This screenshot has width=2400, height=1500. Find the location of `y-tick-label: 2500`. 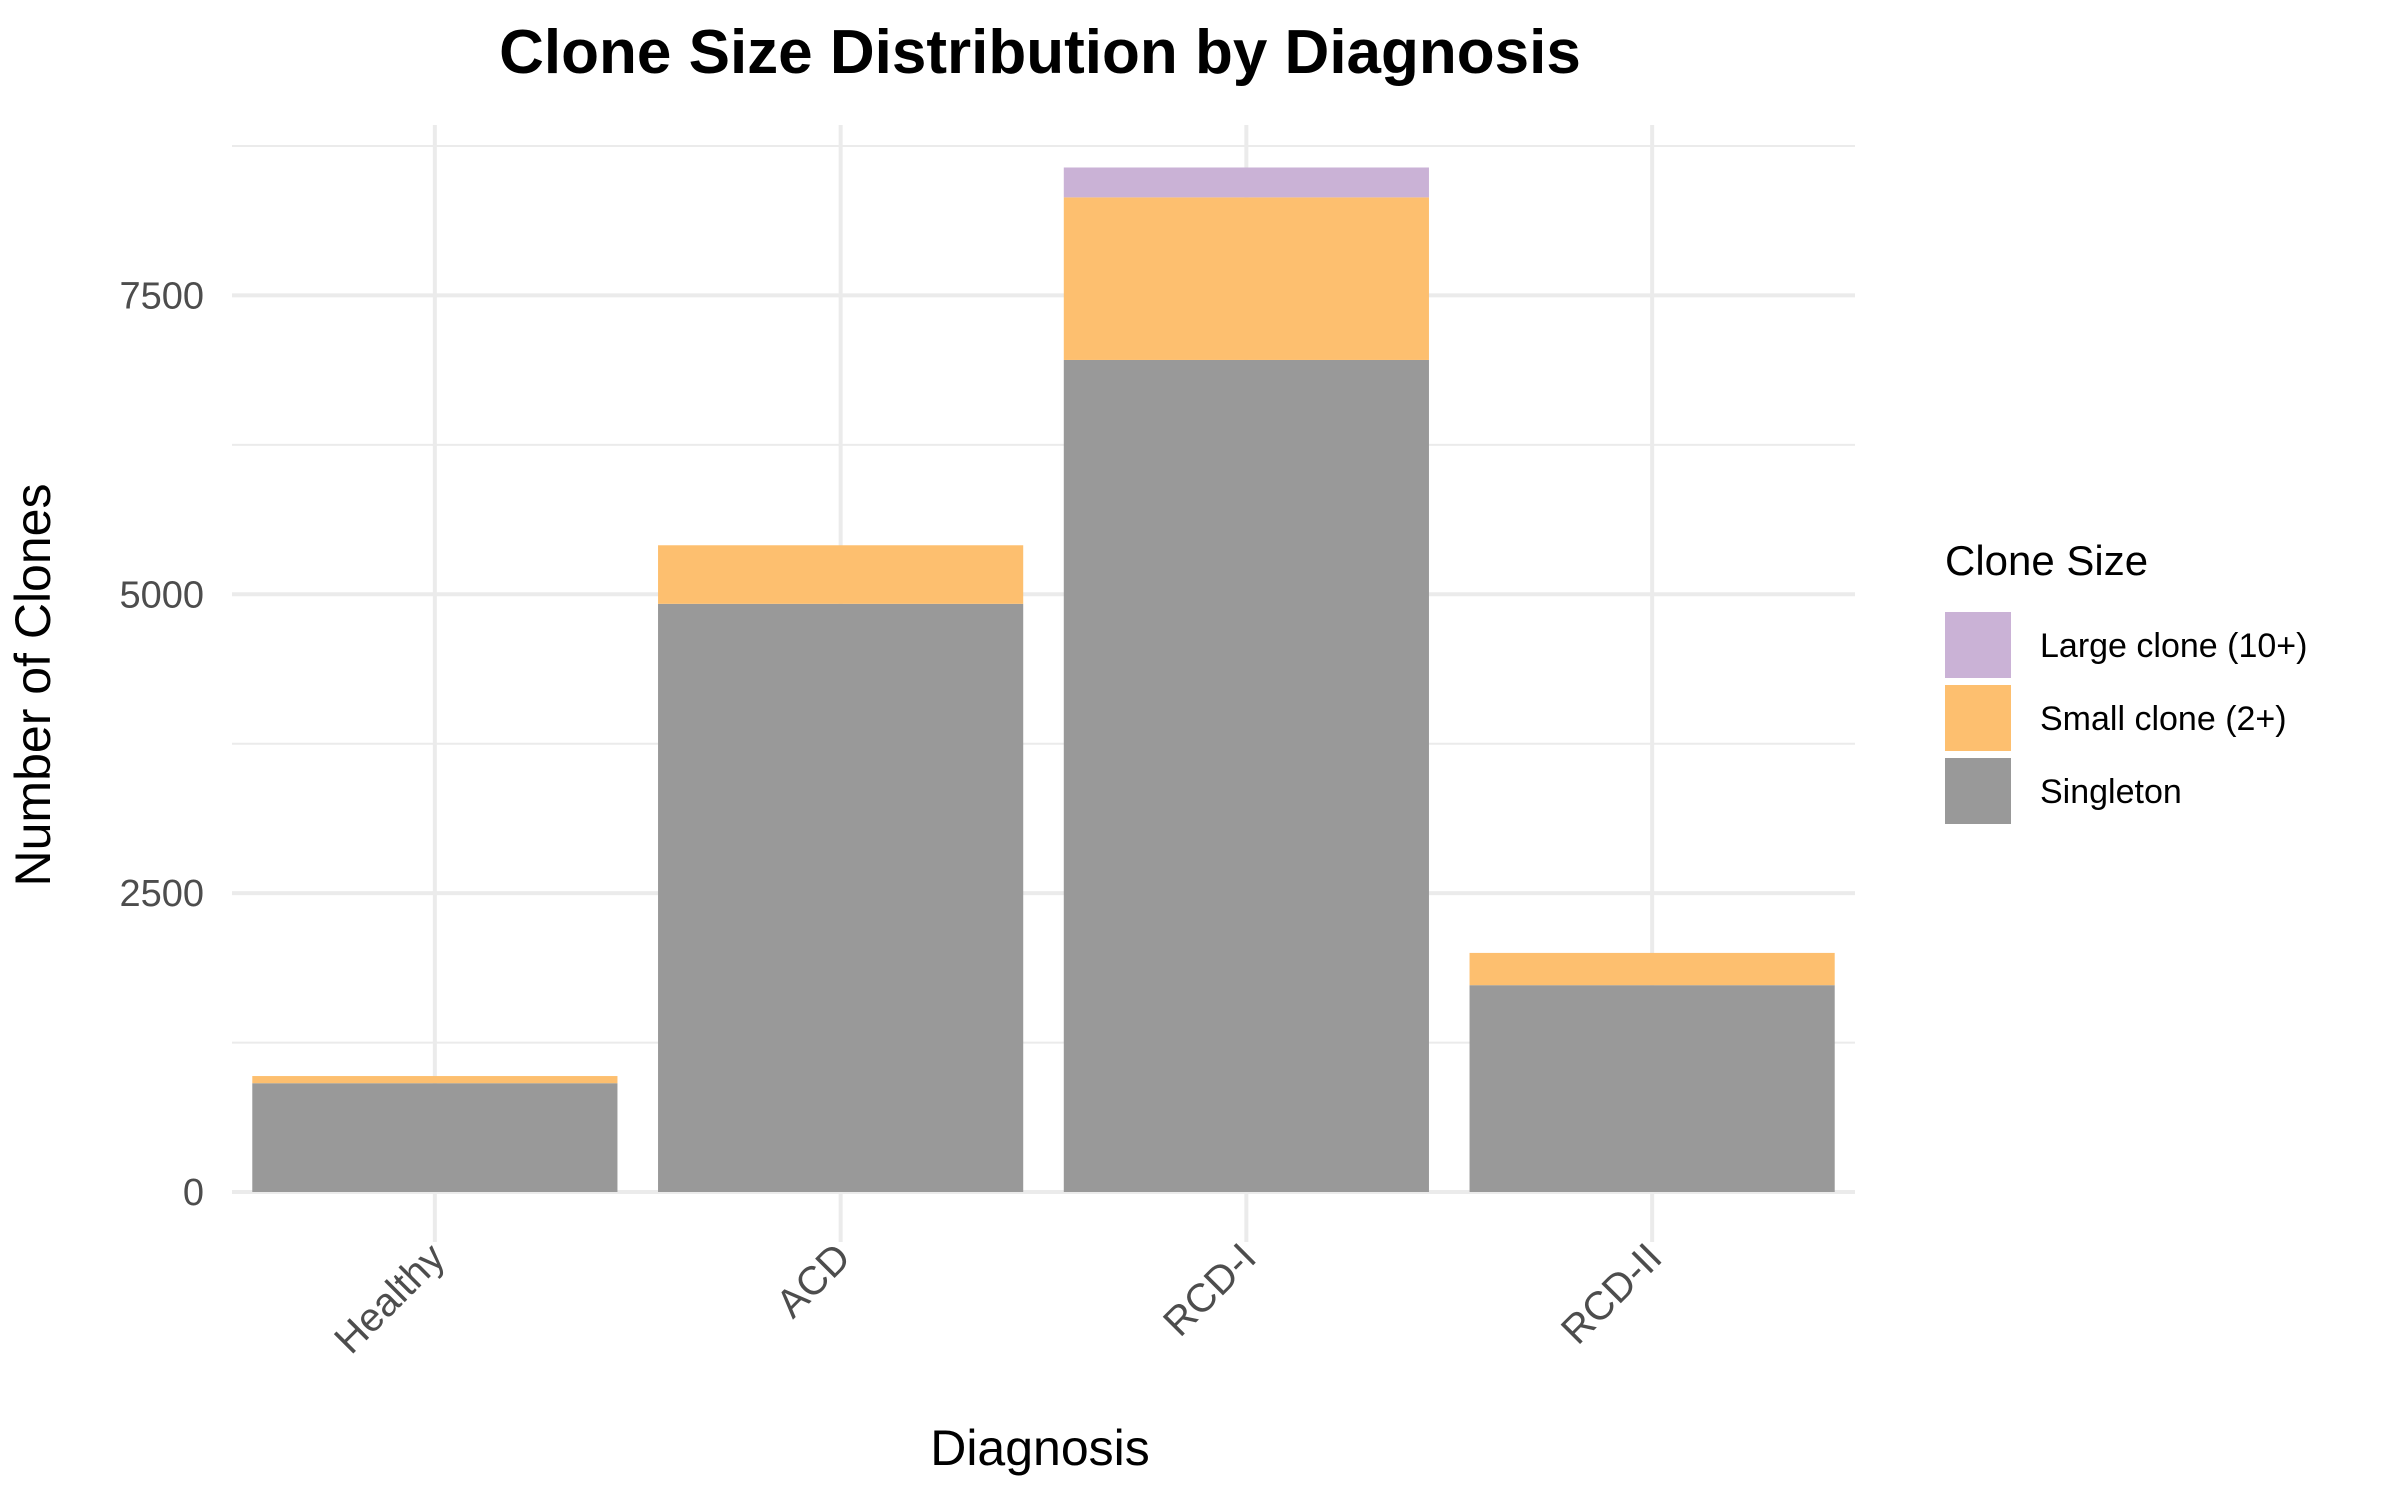

y-tick-label: 2500 is located at coordinates (161, 894).